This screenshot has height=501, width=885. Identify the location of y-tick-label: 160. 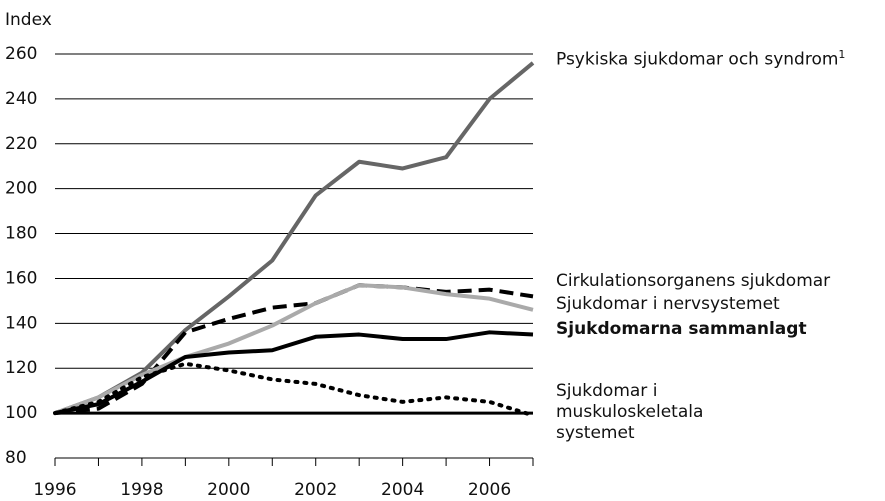
(21, 278).